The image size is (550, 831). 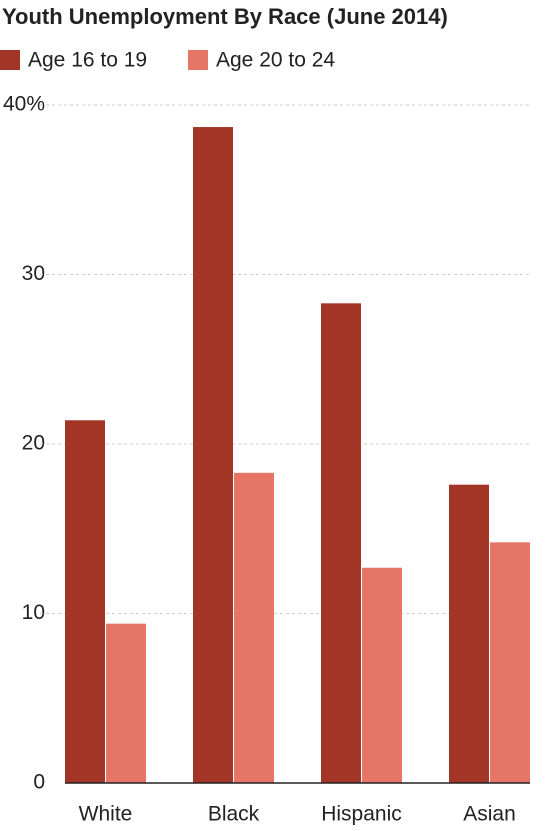 I want to click on y-tick-label: 20, so click(x=33, y=443).